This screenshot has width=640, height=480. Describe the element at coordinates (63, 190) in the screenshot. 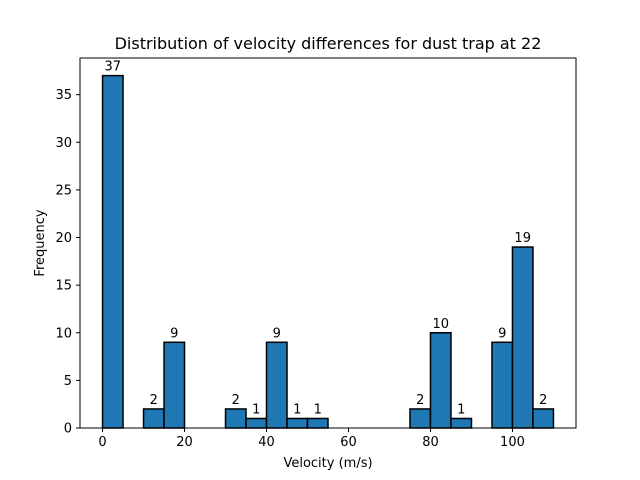

I see `y-tick-label: 25` at that location.